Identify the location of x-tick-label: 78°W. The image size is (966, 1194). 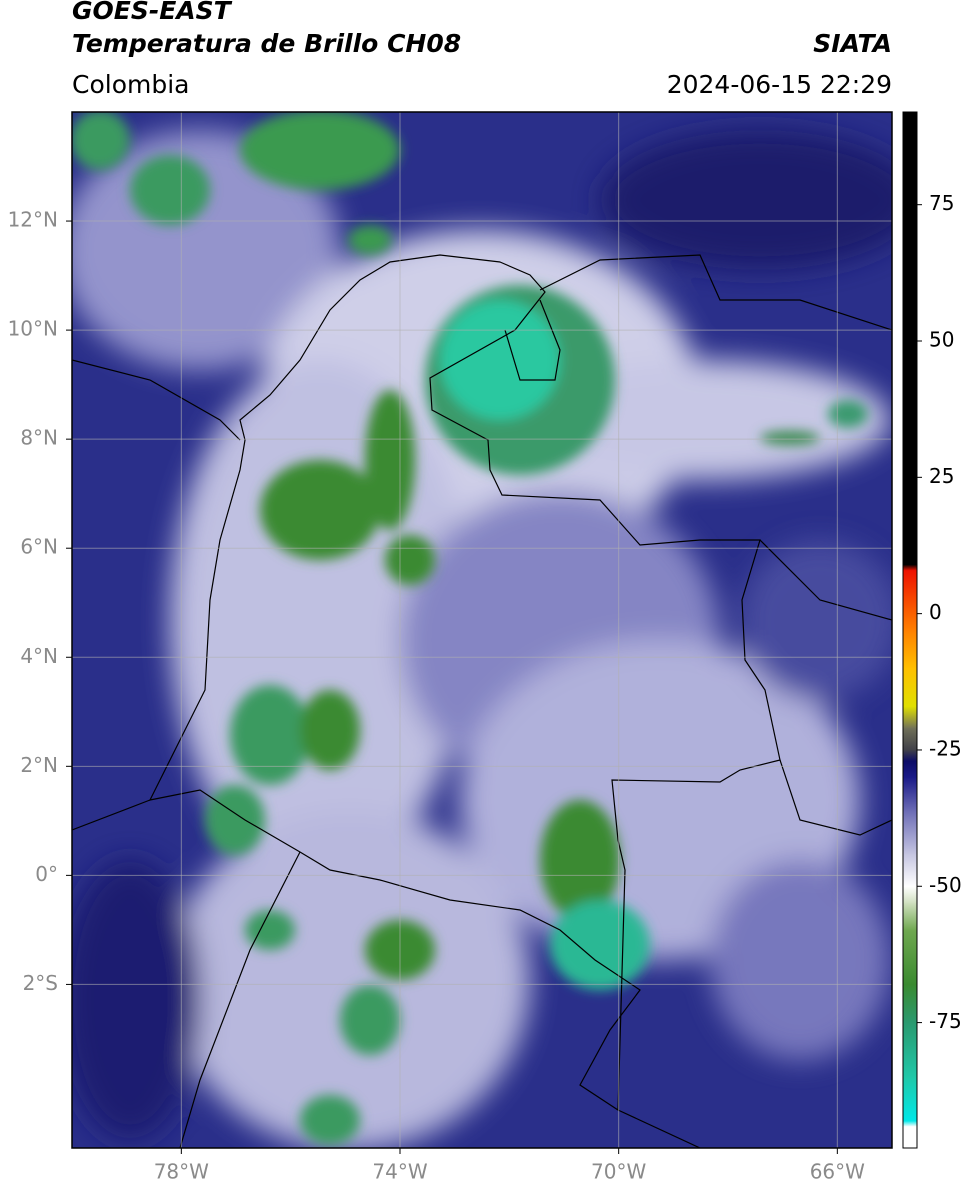
(181, 1172).